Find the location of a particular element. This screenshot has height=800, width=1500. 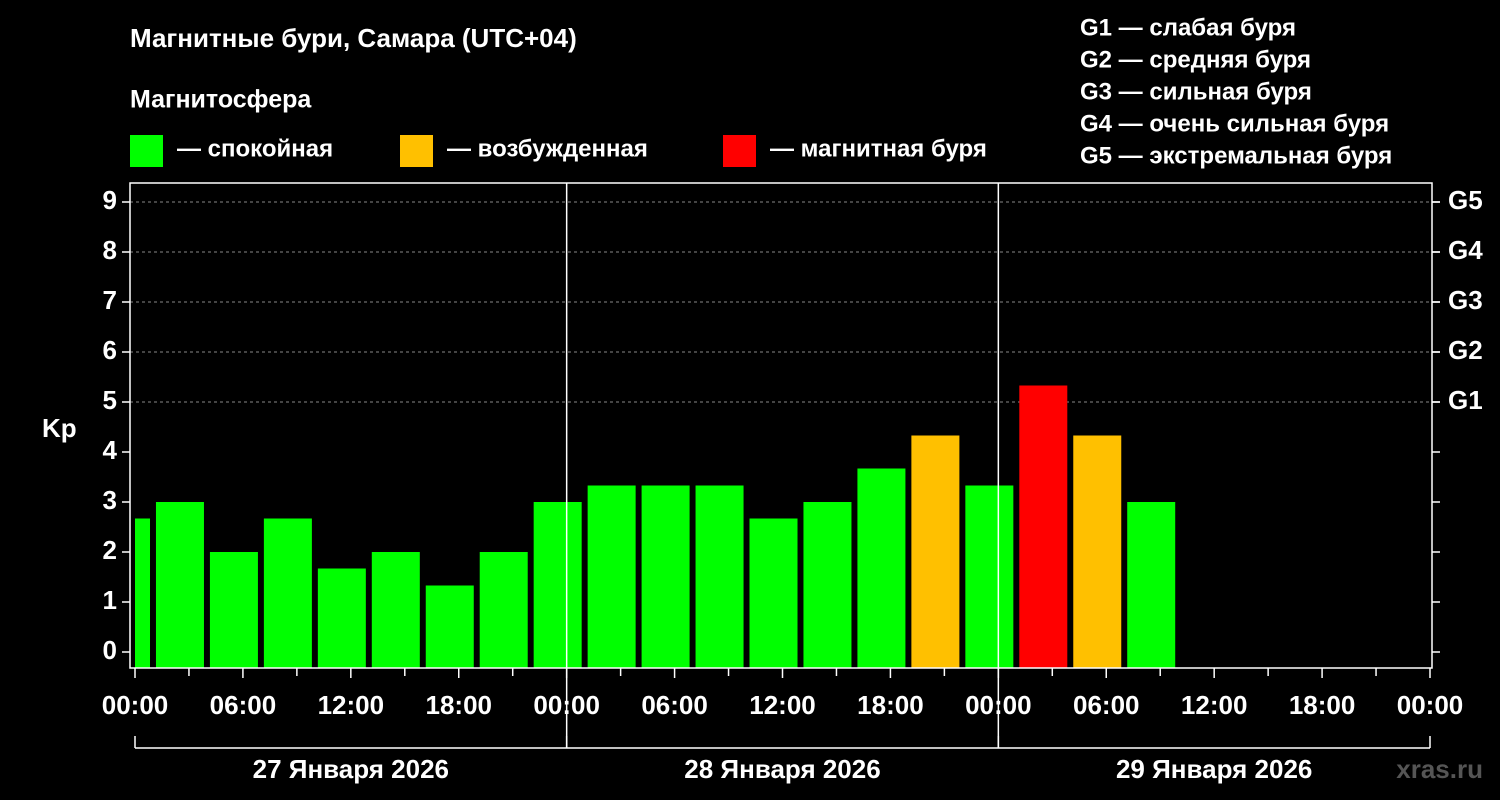

g-scale-entry: G3 — сильная буря is located at coordinates (1196, 91).